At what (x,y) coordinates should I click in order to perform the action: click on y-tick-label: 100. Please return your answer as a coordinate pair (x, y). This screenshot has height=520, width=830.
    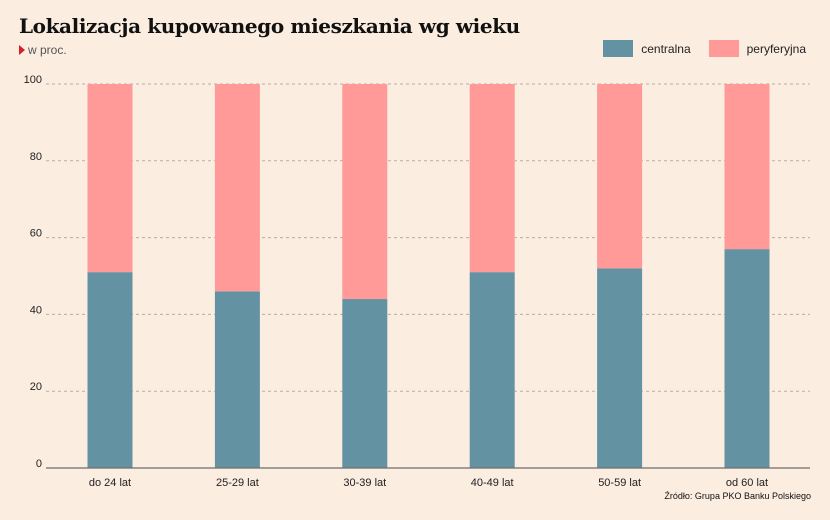
    Looking at the image, I should click on (33, 80).